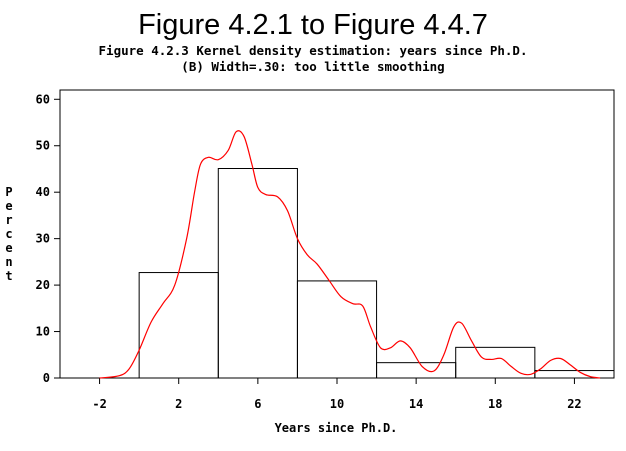 The height and width of the screenshot is (451, 626). What do you see at coordinates (336, 428) in the screenshot?
I see `x-axis-label: Years since Ph.D.` at bounding box center [336, 428].